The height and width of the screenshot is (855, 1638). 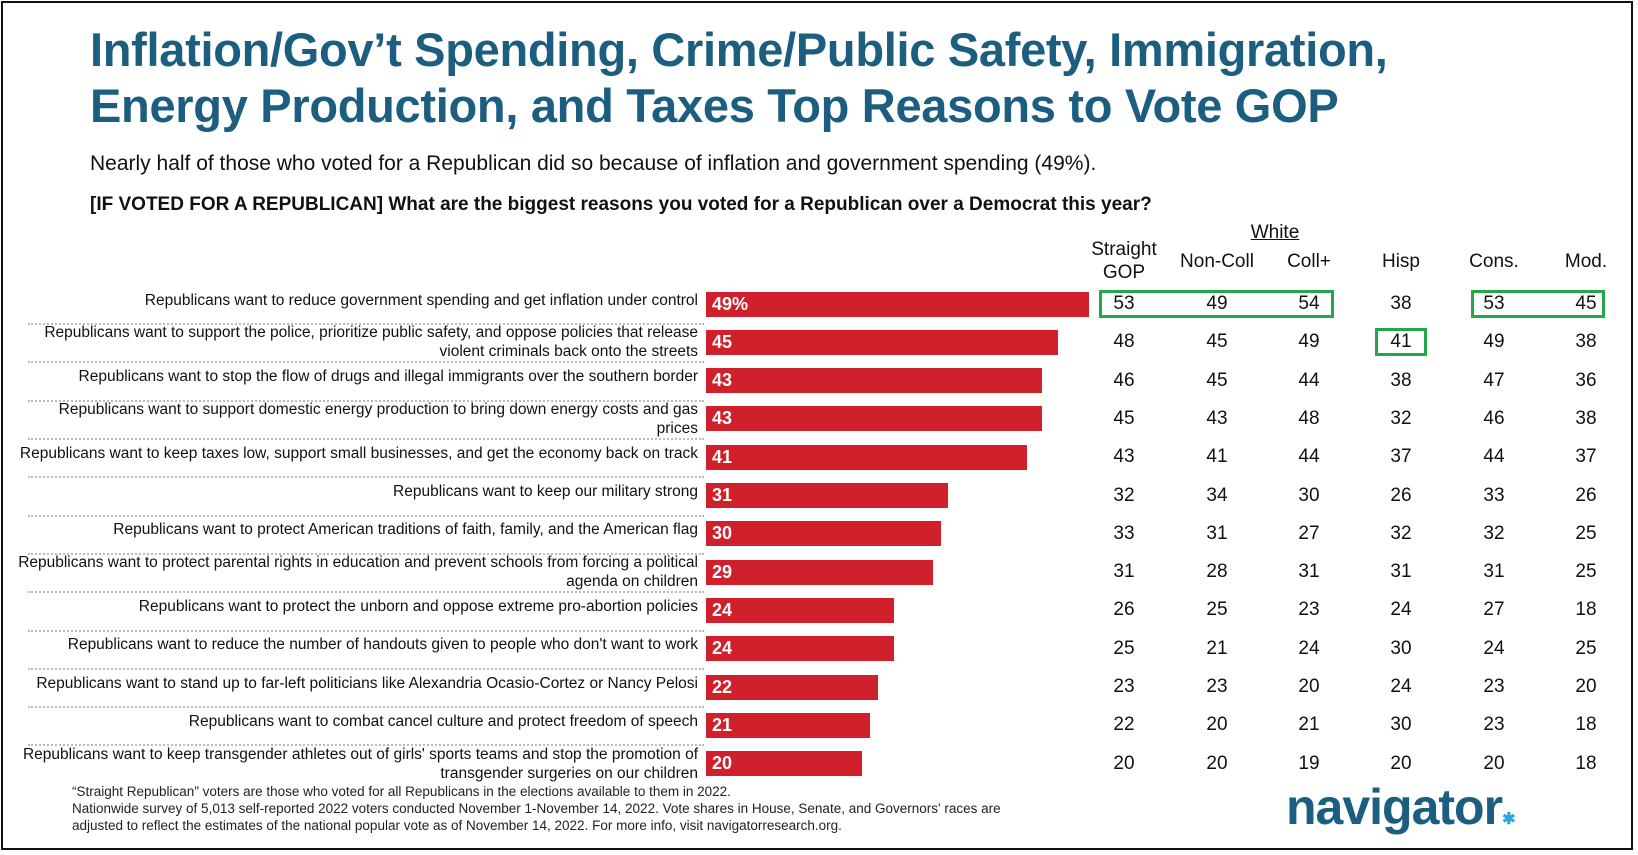 I want to click on bar: 45, so click(x=882, y=342).